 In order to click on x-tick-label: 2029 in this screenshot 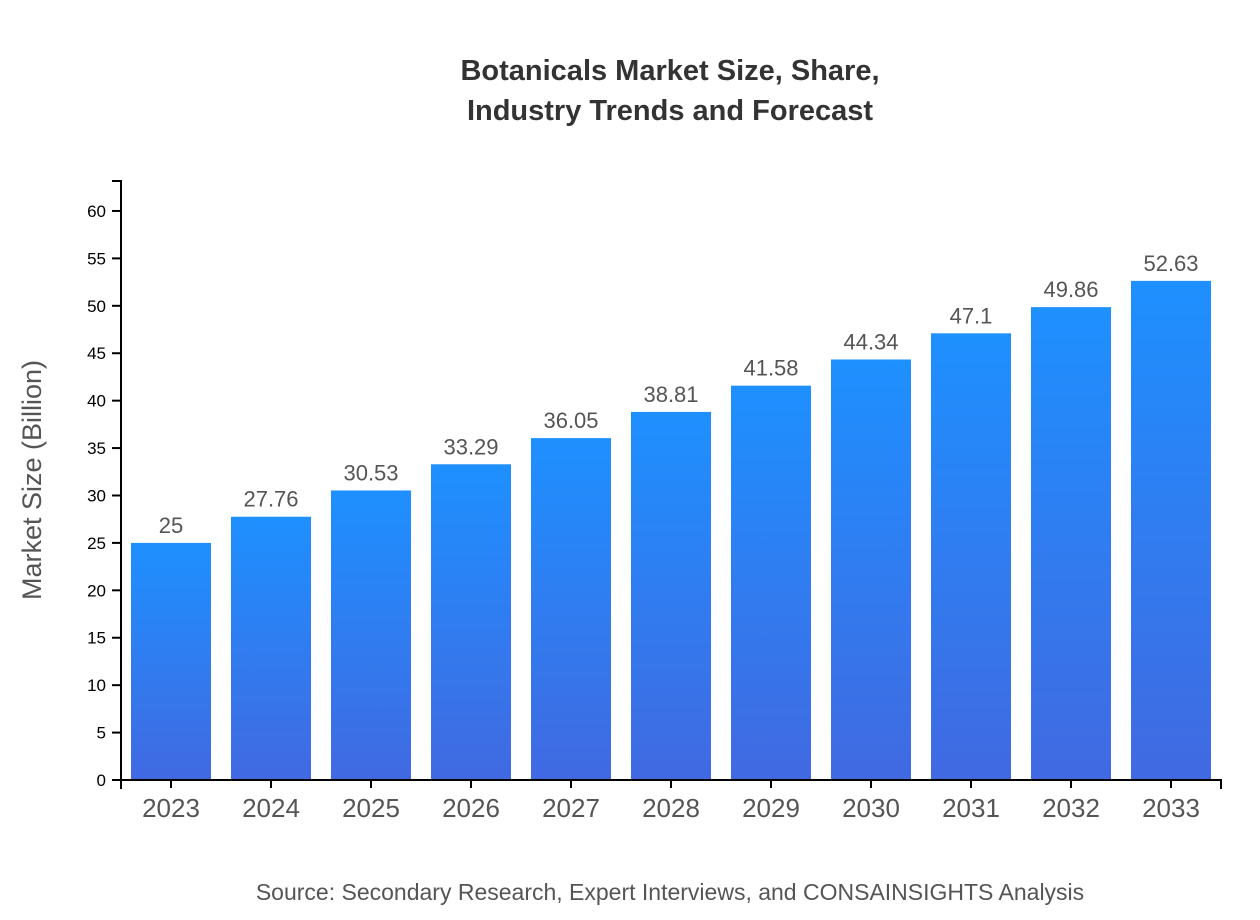, I will do `click(771, 808)`.